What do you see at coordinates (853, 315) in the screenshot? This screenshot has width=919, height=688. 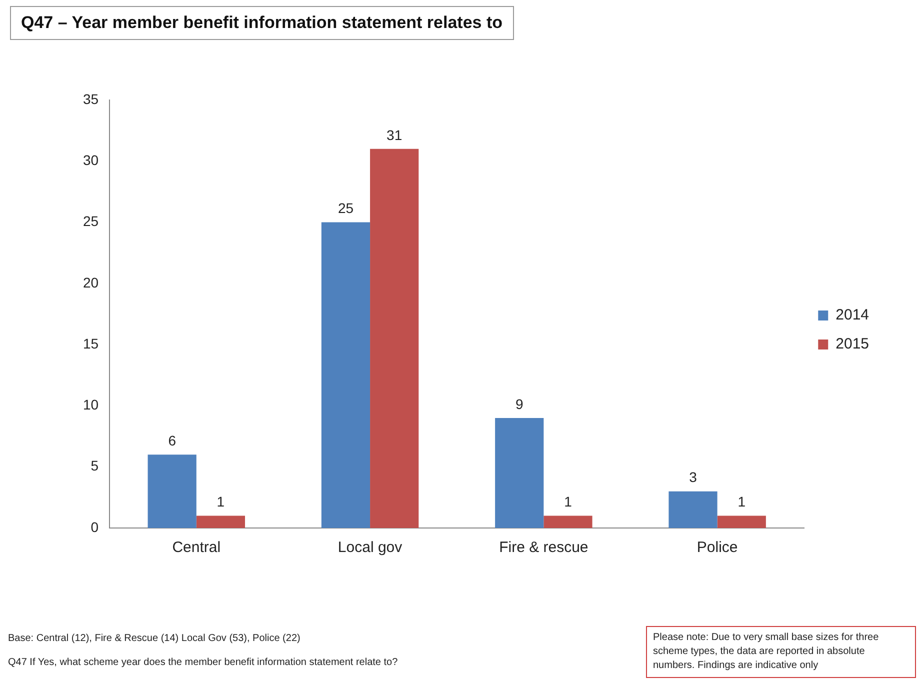 I see `legend-label: 2014` at bounding box center [853, 315].